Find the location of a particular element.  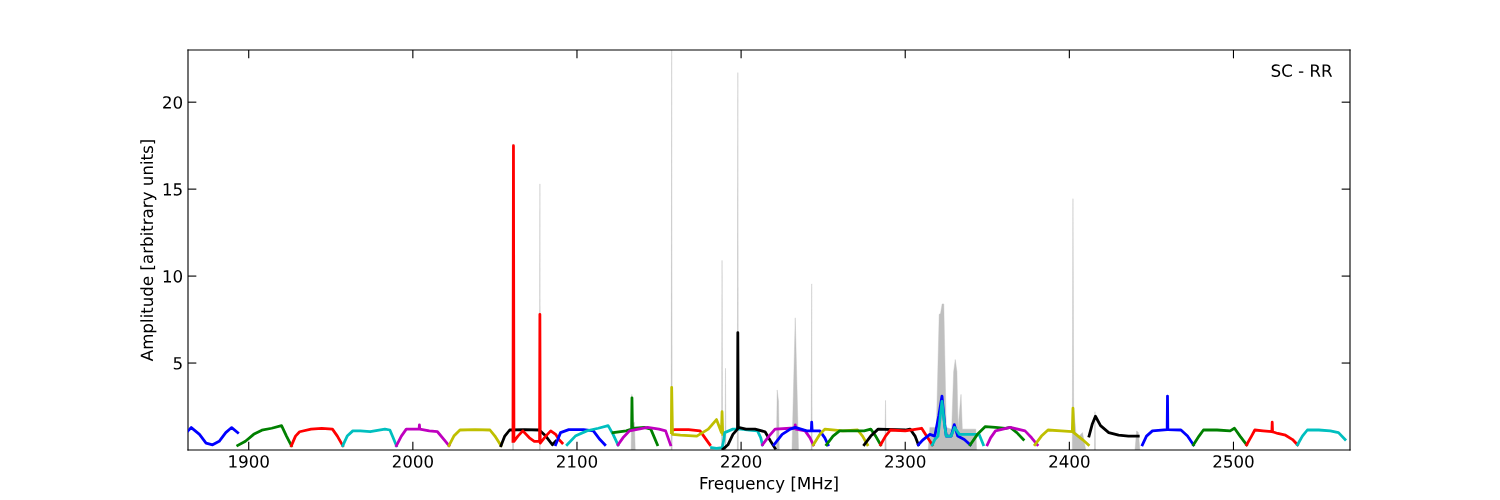

x-axis-title: Frequency [MHz] is located at coordinates (769, 484).